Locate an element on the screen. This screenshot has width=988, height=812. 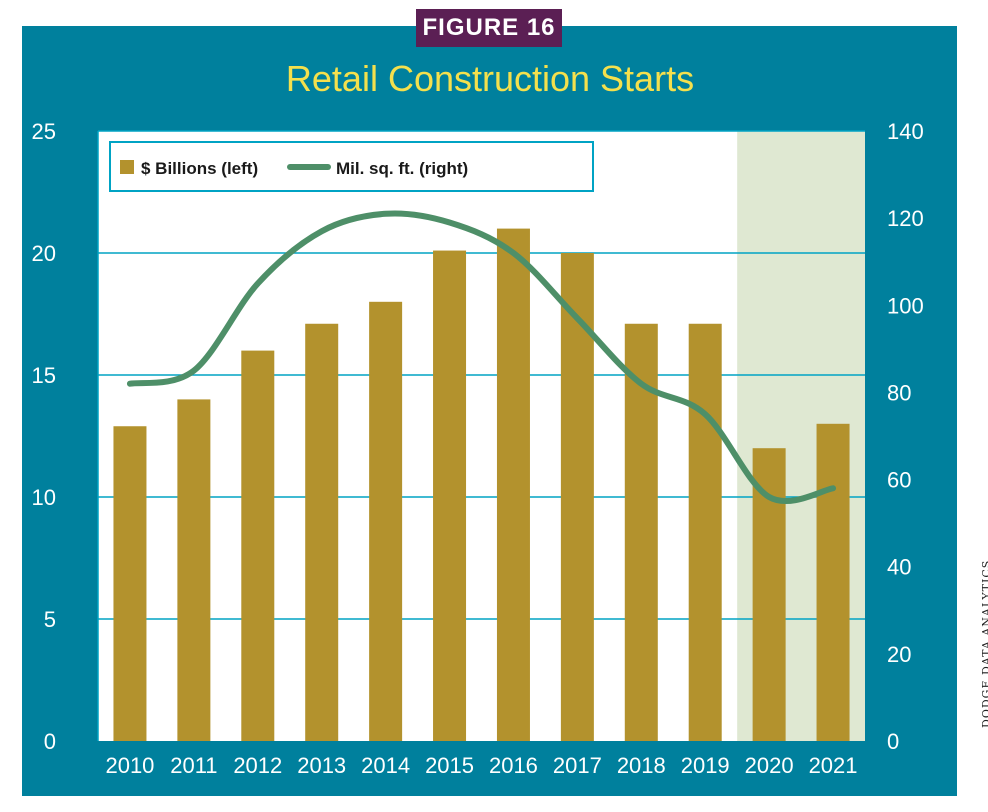
x-tick-label: 2017 is located at coordinates (577, 765).